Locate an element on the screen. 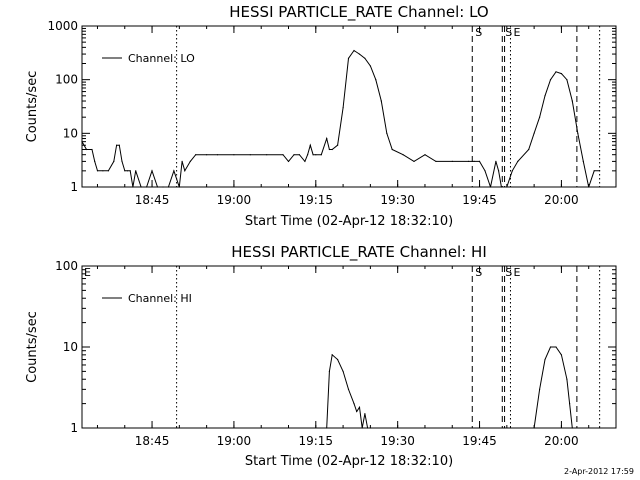  lo-x-tick-label-3: 19:30 is located at coordinates (397, 200).